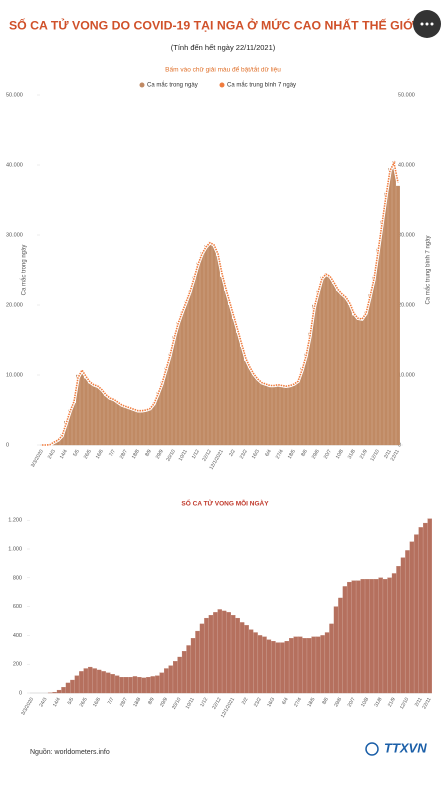  I want to click on x-tick-label: 16/3, so click(271, 702).